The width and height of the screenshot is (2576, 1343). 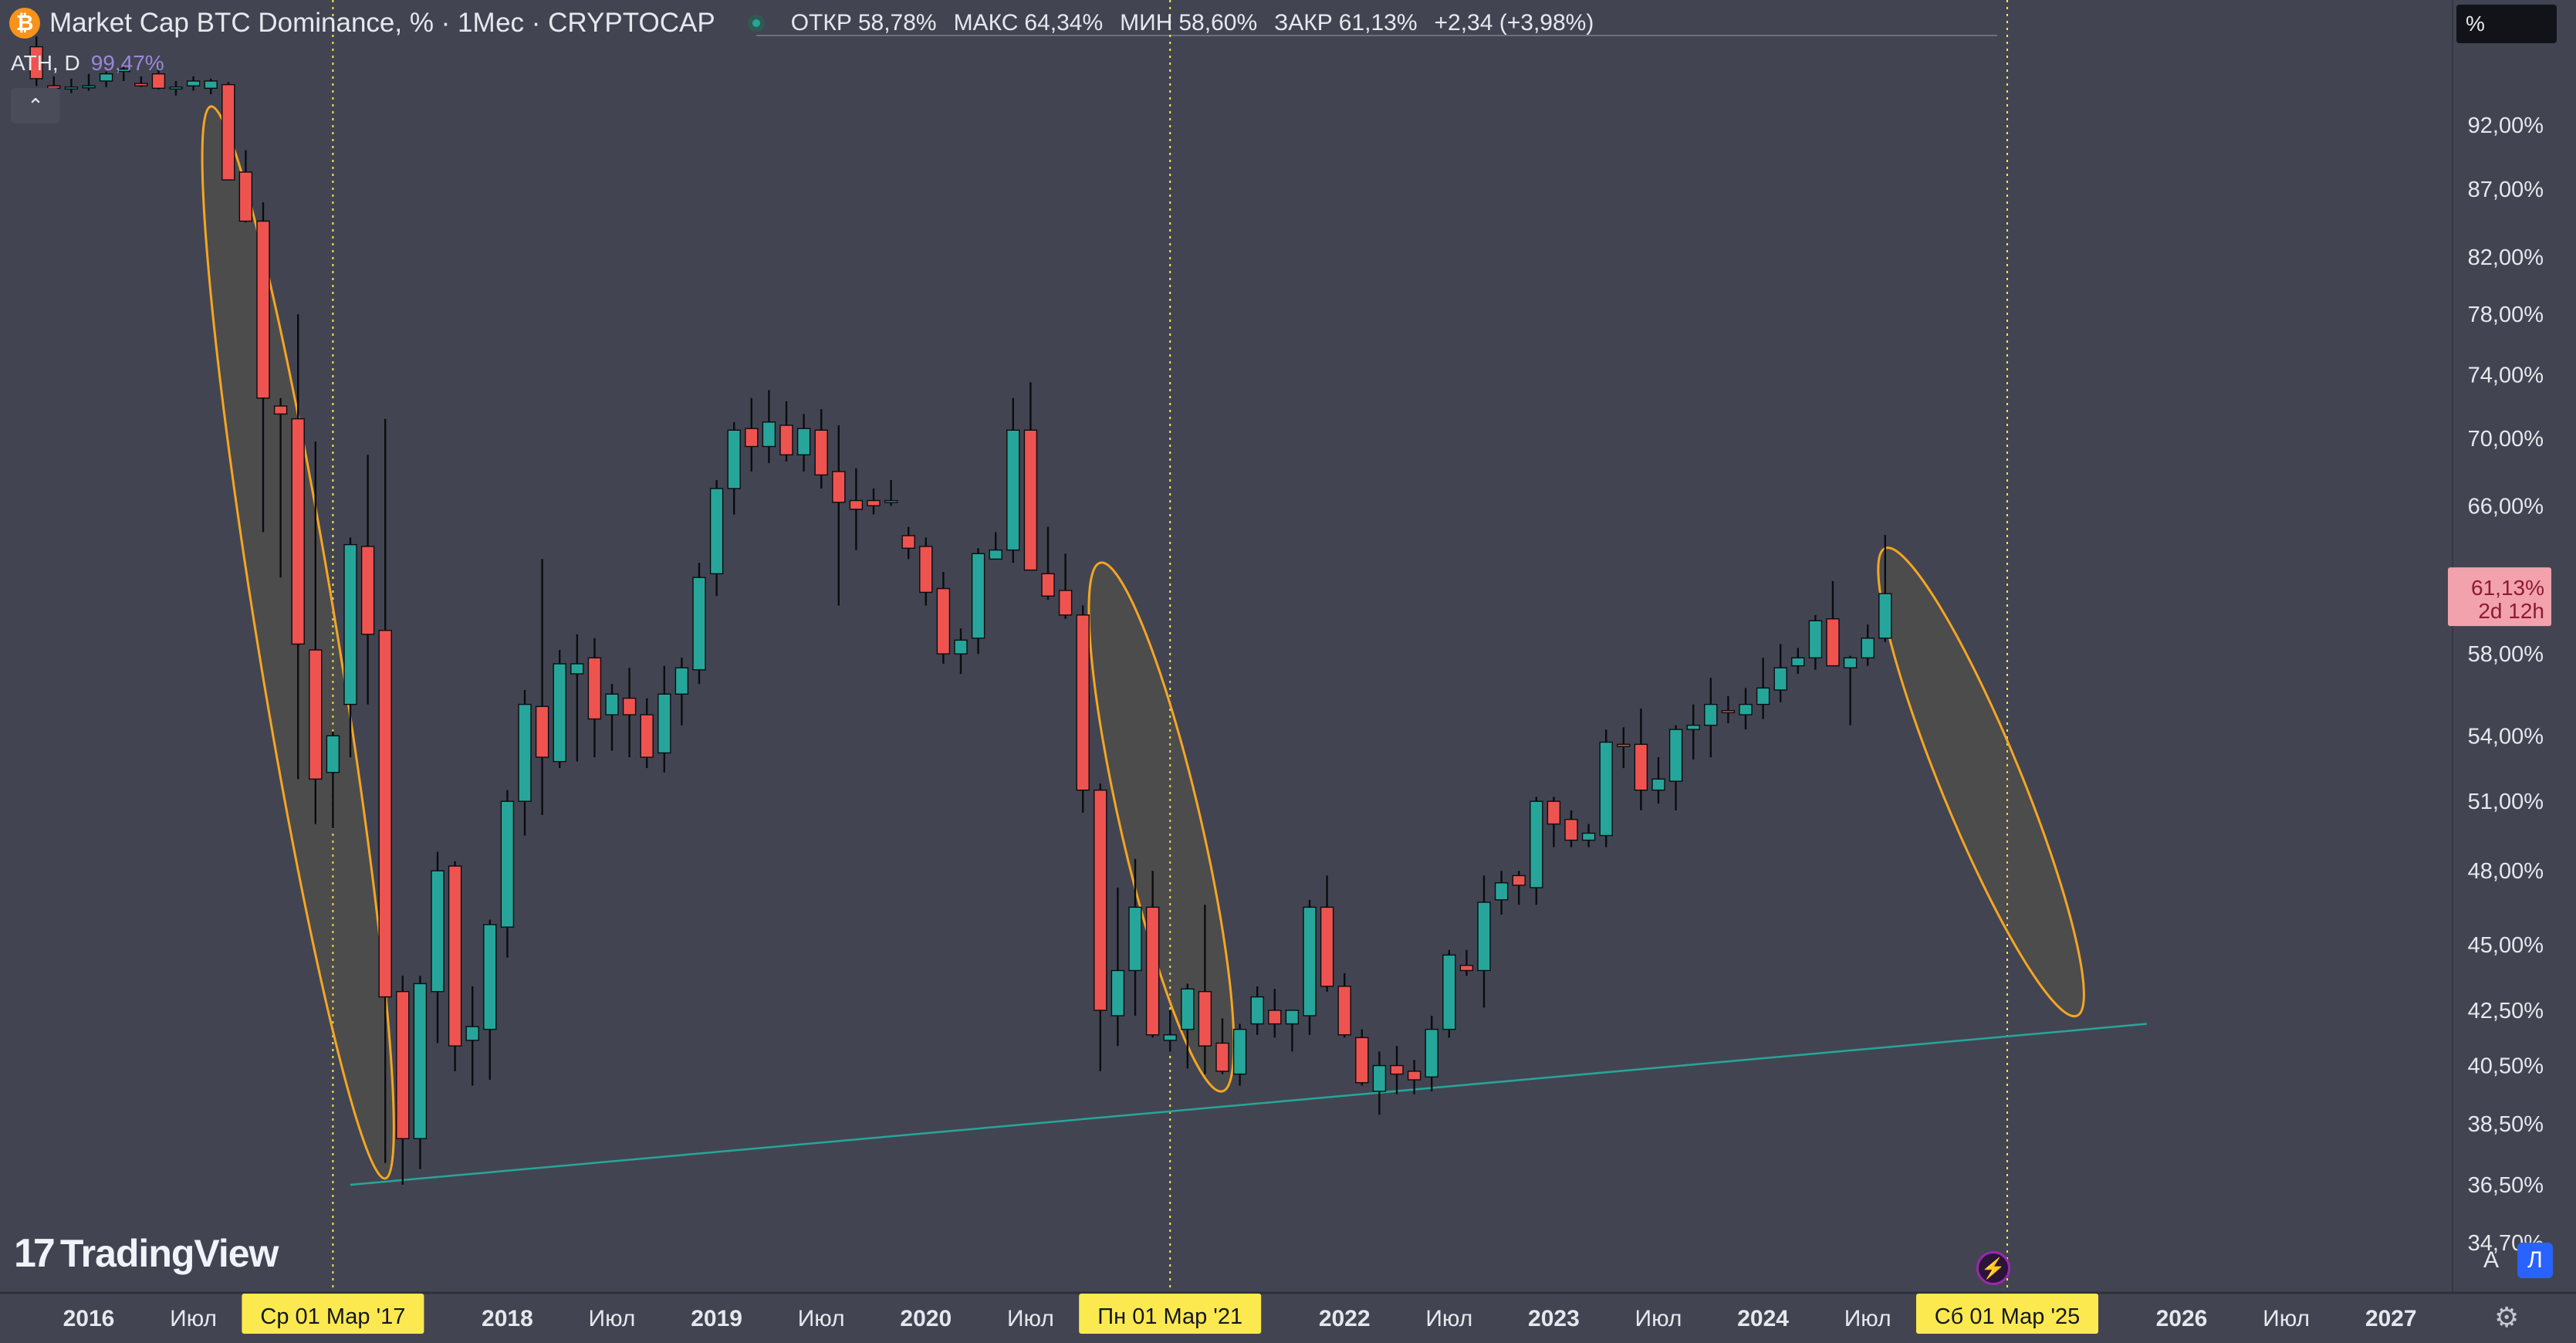 What do you see at coordinates (2506, 1067) in the screenshot?
I see `price-tick-label: 40,50%` at bounding box center [2506, 1067].